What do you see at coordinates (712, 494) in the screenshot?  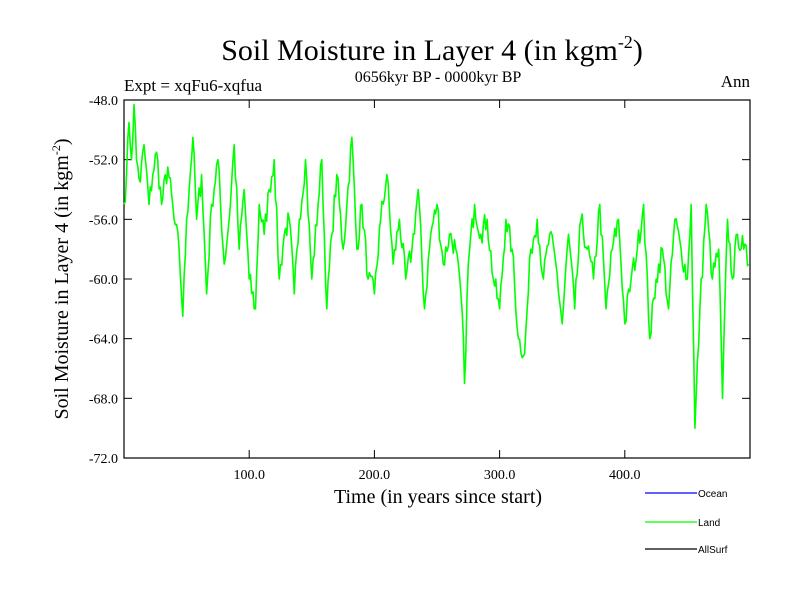 I see `legend-label-ocean: Ocean` at bounding box center [712, 494].